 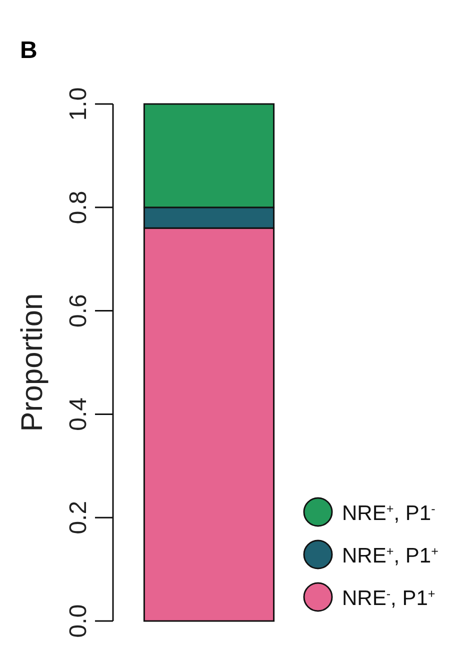 I want to click on y-axis-title: Proportion, so click(x=32, y=362).